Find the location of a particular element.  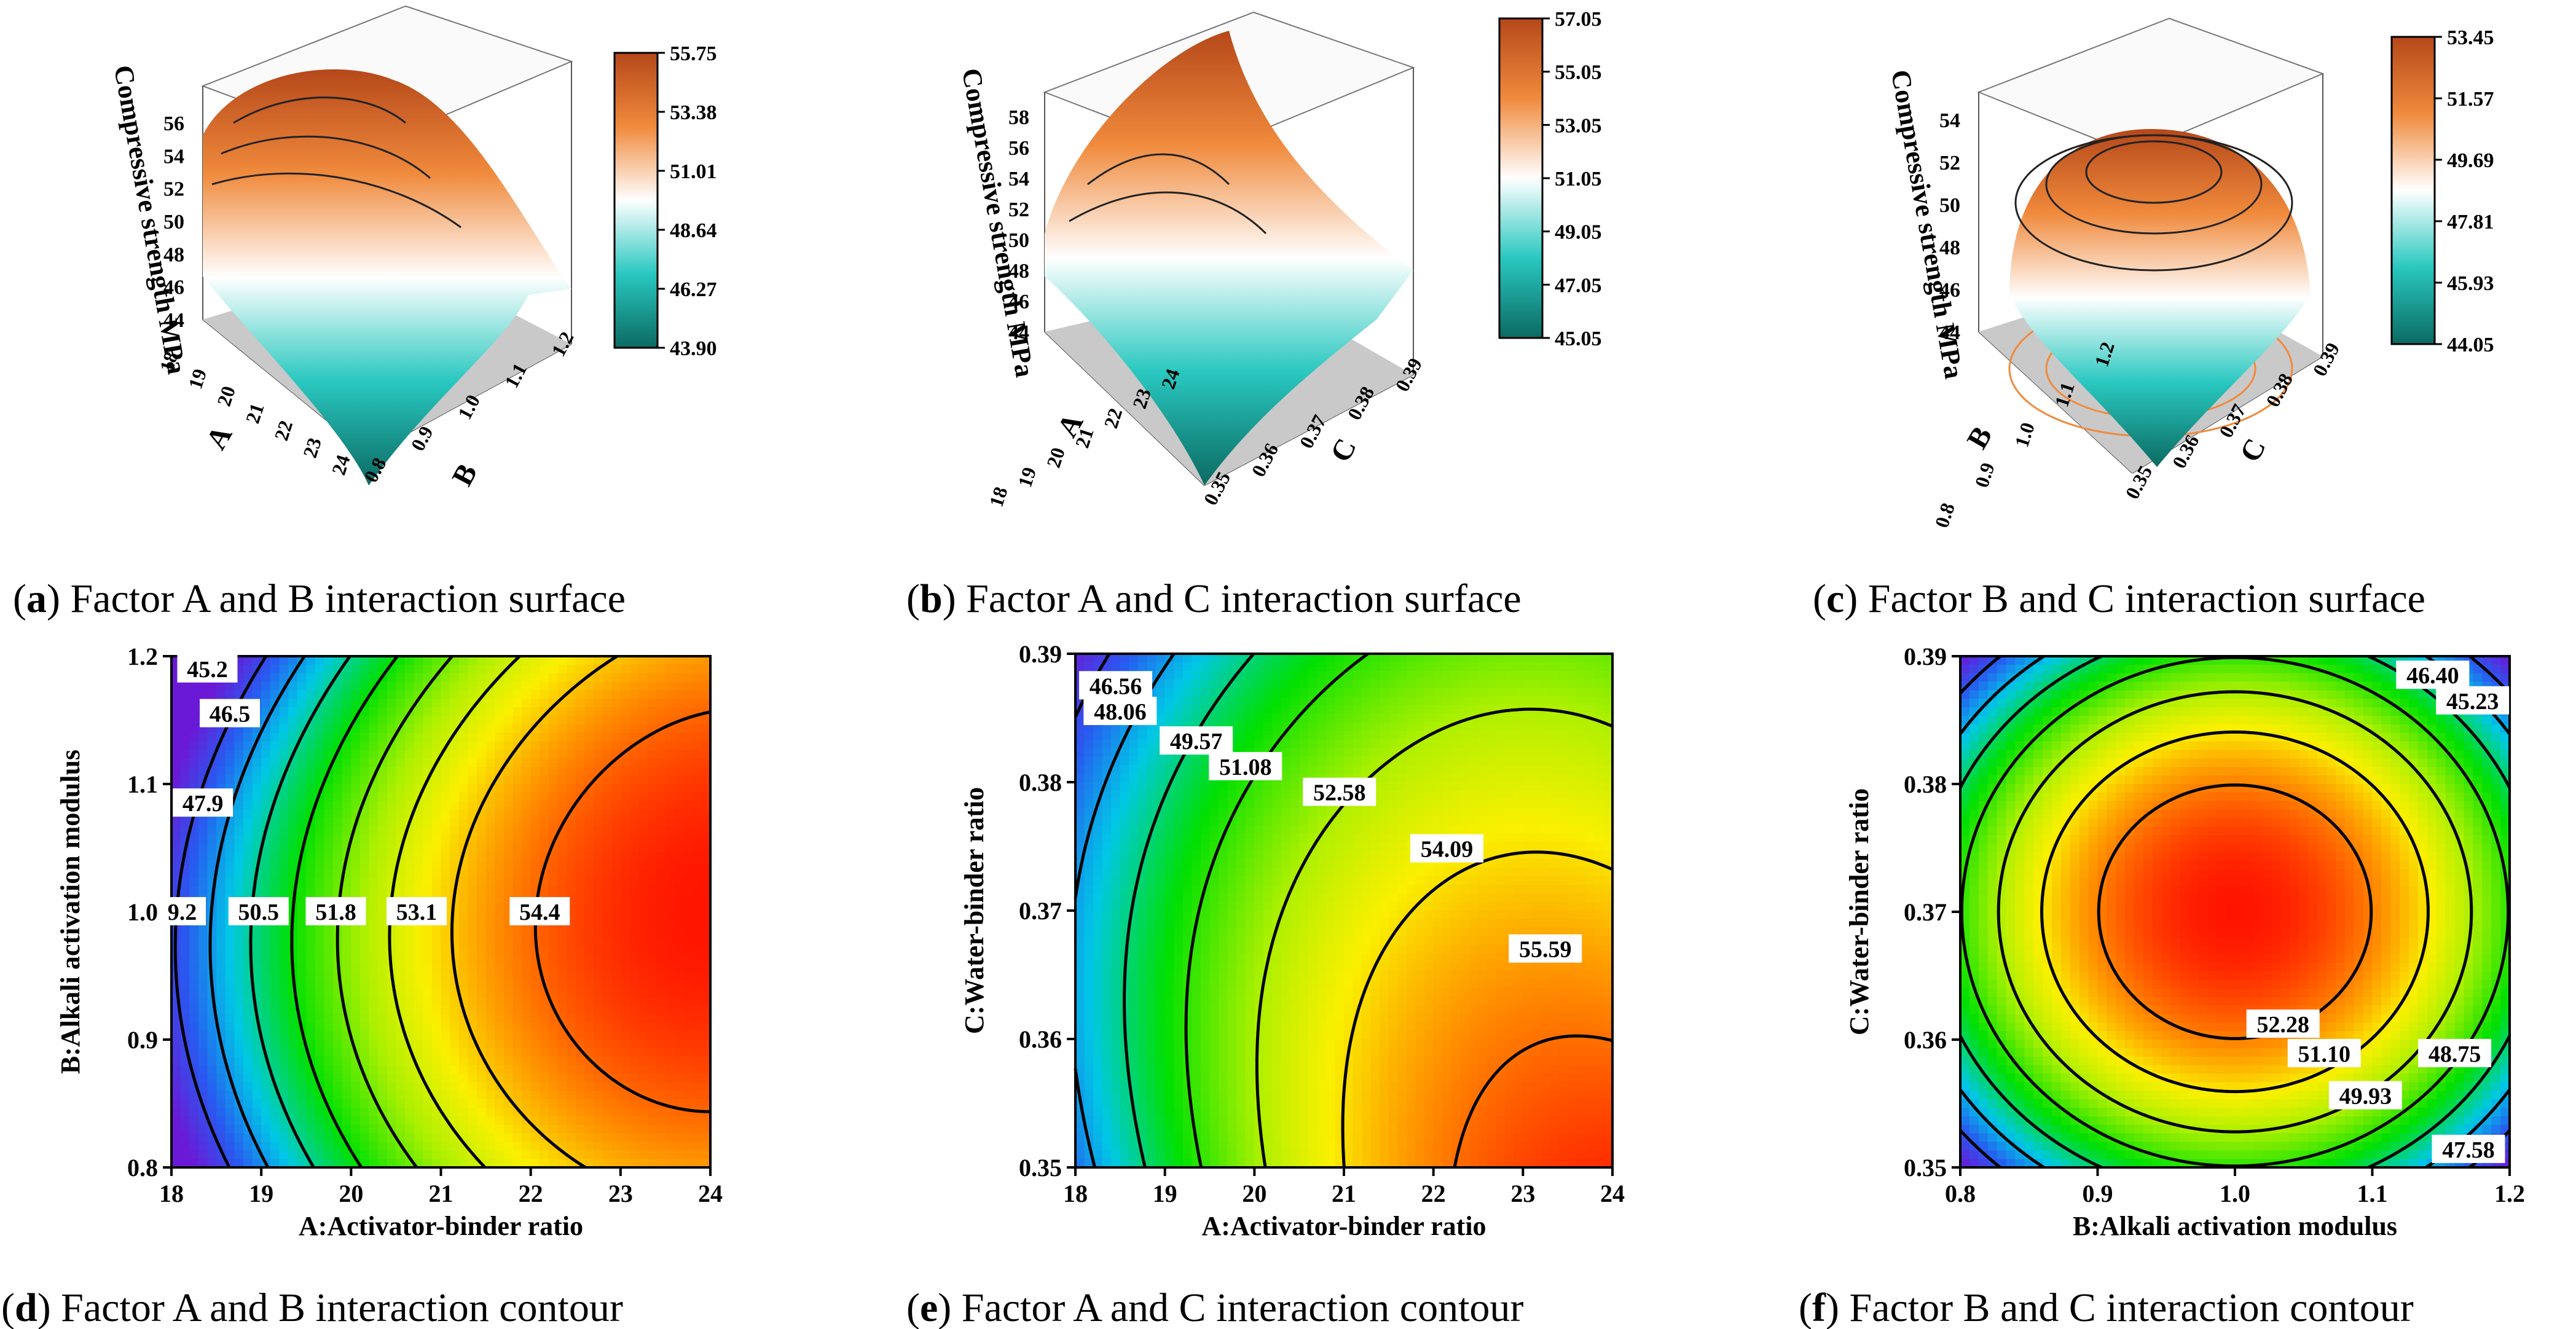

contour-label-bg is located at coordinates (207, 668).